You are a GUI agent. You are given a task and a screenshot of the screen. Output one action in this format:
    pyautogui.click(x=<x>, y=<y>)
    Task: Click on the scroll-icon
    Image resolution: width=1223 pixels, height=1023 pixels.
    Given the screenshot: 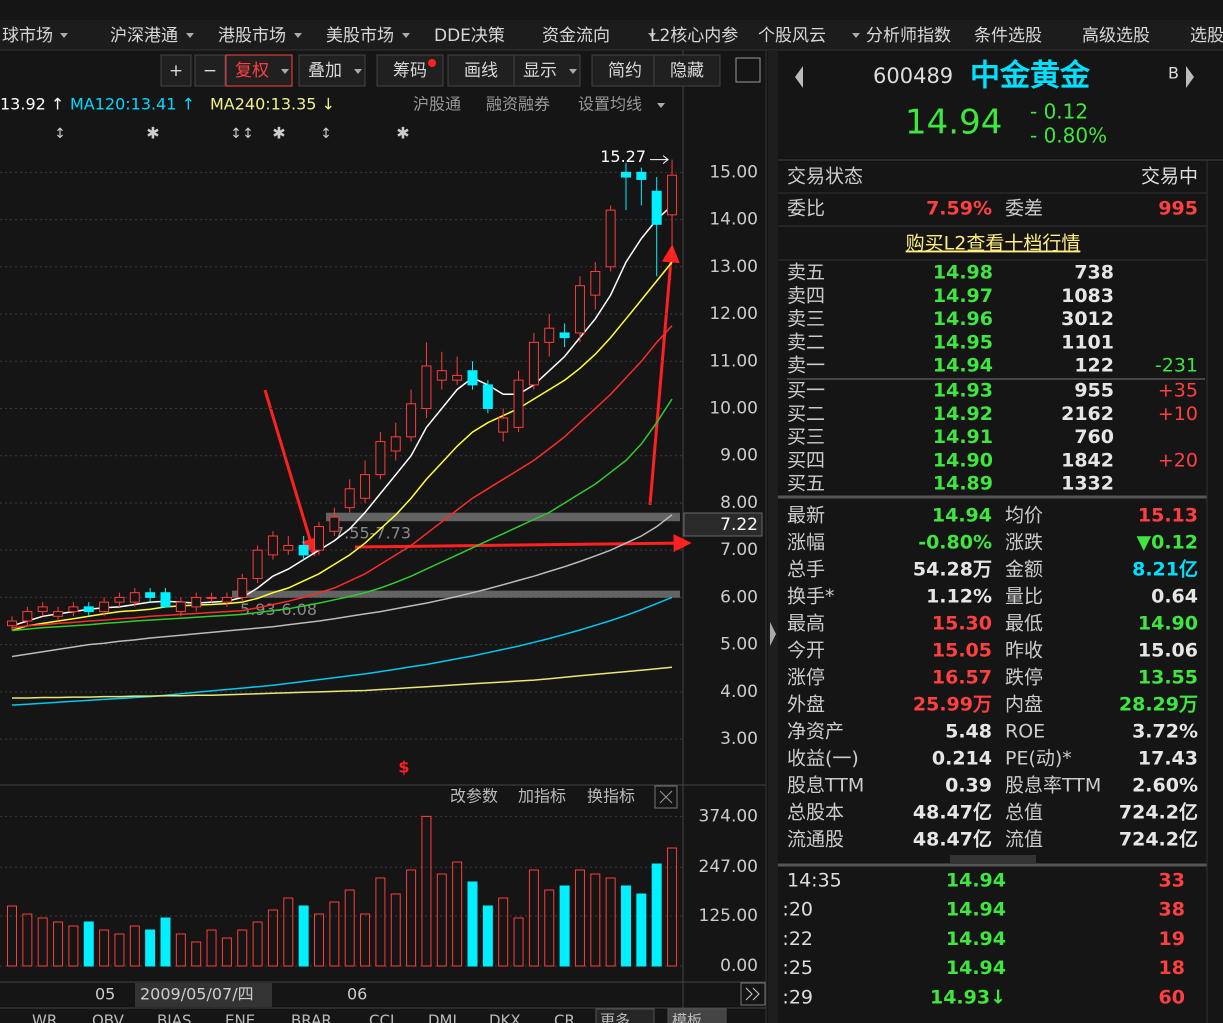 What is the action you would take?
    pyautogui.click(x=752, y=994)
    